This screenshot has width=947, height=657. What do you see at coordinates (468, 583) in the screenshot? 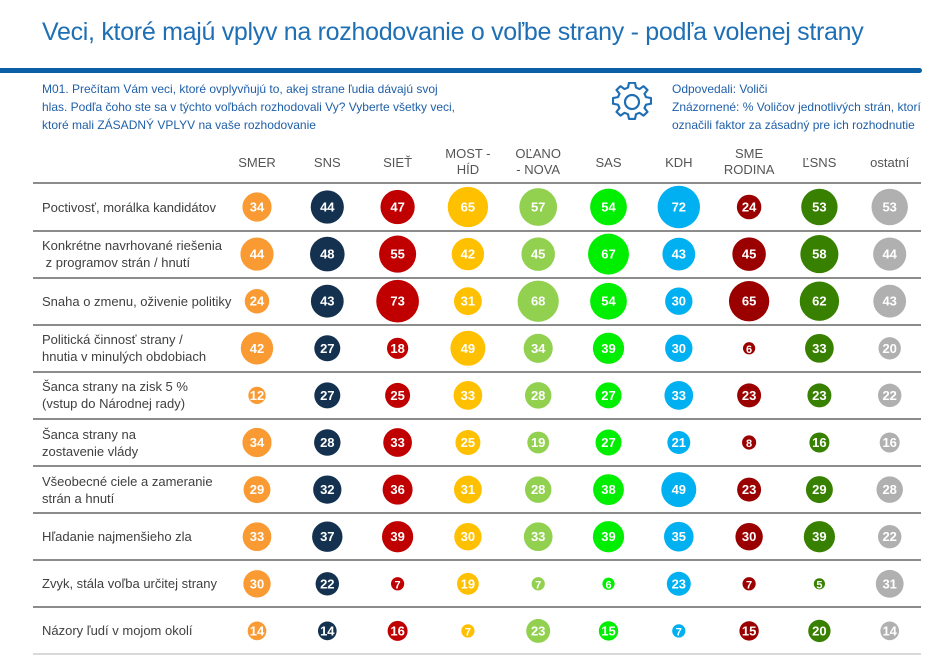
I see `bubble: 19` at bounding box center [468, 583].